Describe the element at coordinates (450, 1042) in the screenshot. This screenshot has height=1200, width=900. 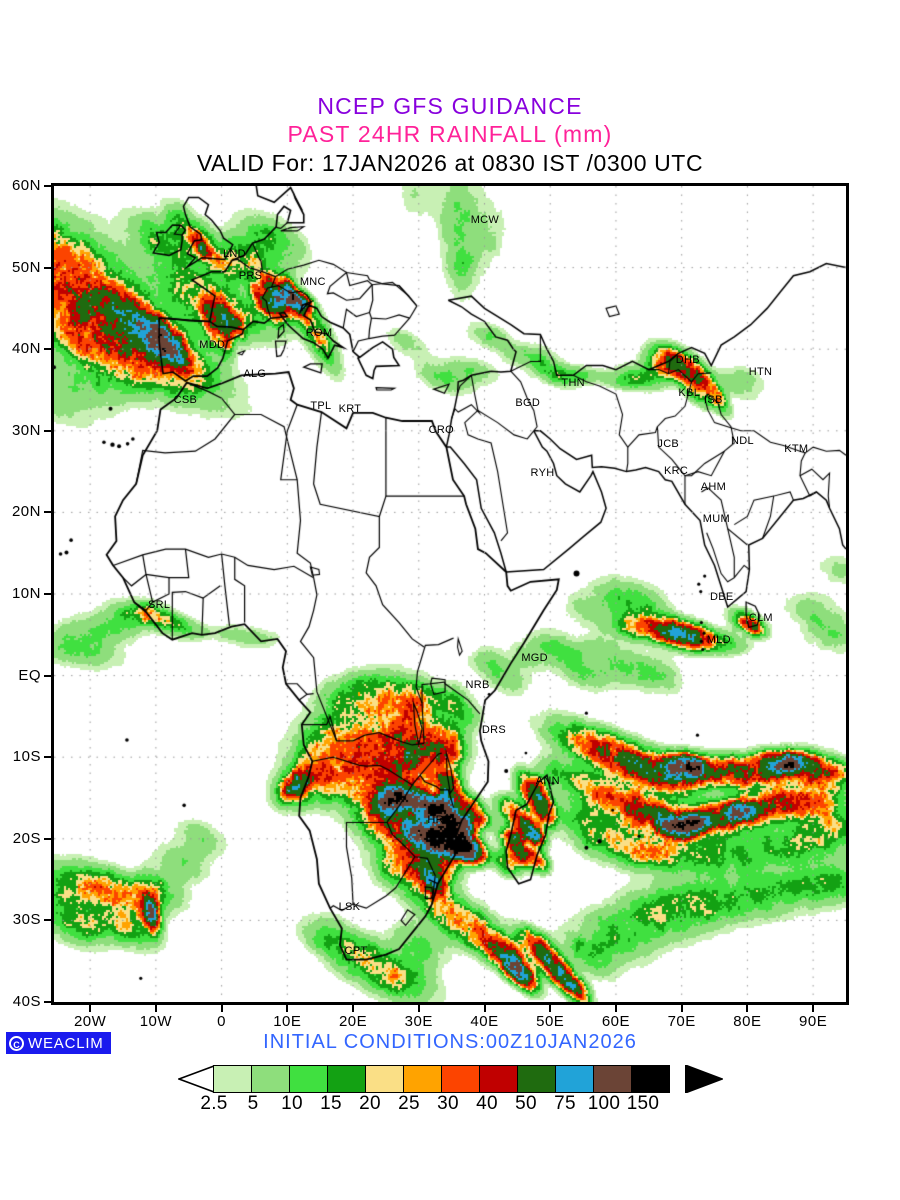
I see `initial-conditions-caption: INITIAL CONDITIONS:00Z10JAN2026` at that location.